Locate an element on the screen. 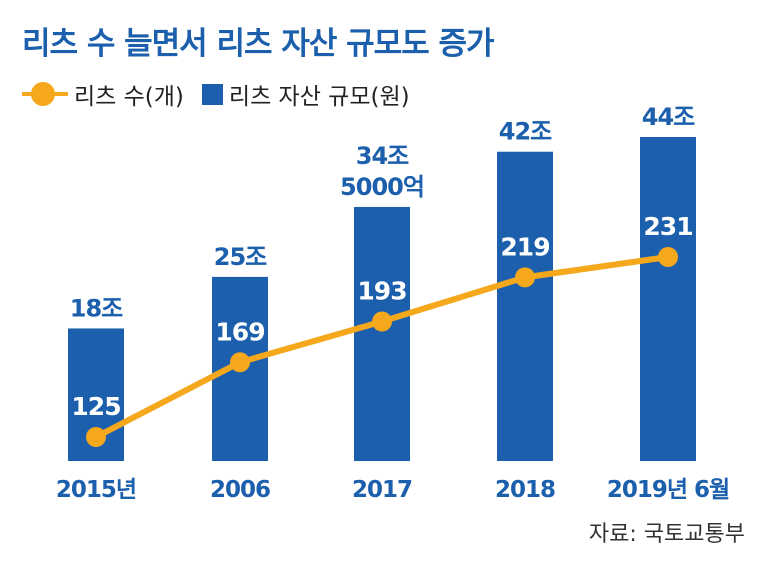 Image resolution: width=767 pixels, height=579 pixels. line-value-label: 219 is located at coordinates (524, 246).